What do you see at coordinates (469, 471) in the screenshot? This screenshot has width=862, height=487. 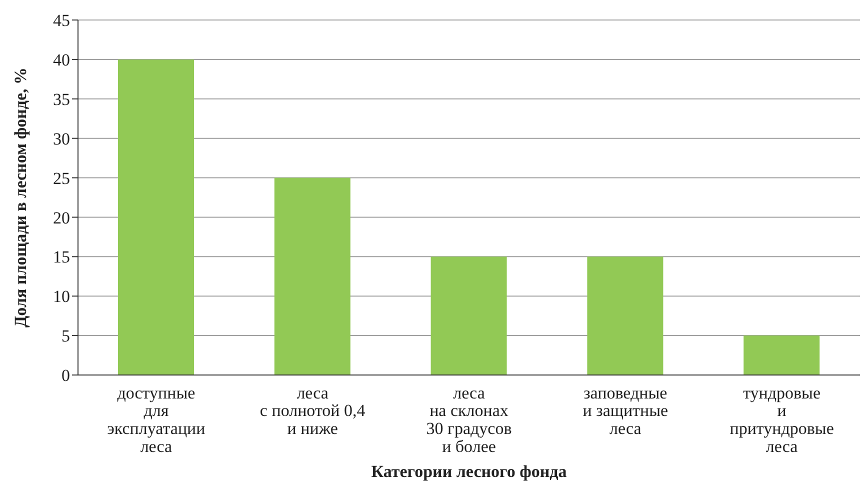 I see `x-axis-title: Категории лесного фонда` at bounding box center [469, 471].